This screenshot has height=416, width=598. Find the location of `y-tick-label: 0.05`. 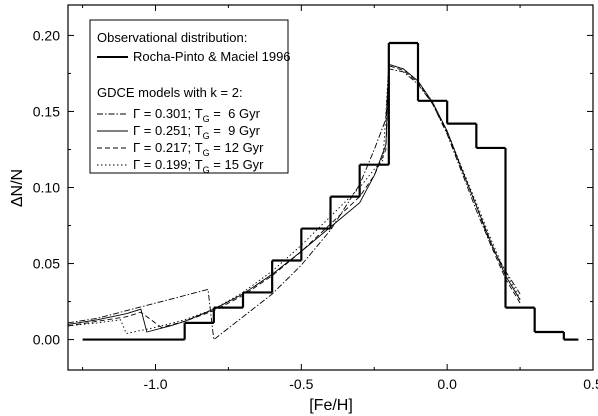

y-tick-label: 0.05 is located at coordinates (46, 264).